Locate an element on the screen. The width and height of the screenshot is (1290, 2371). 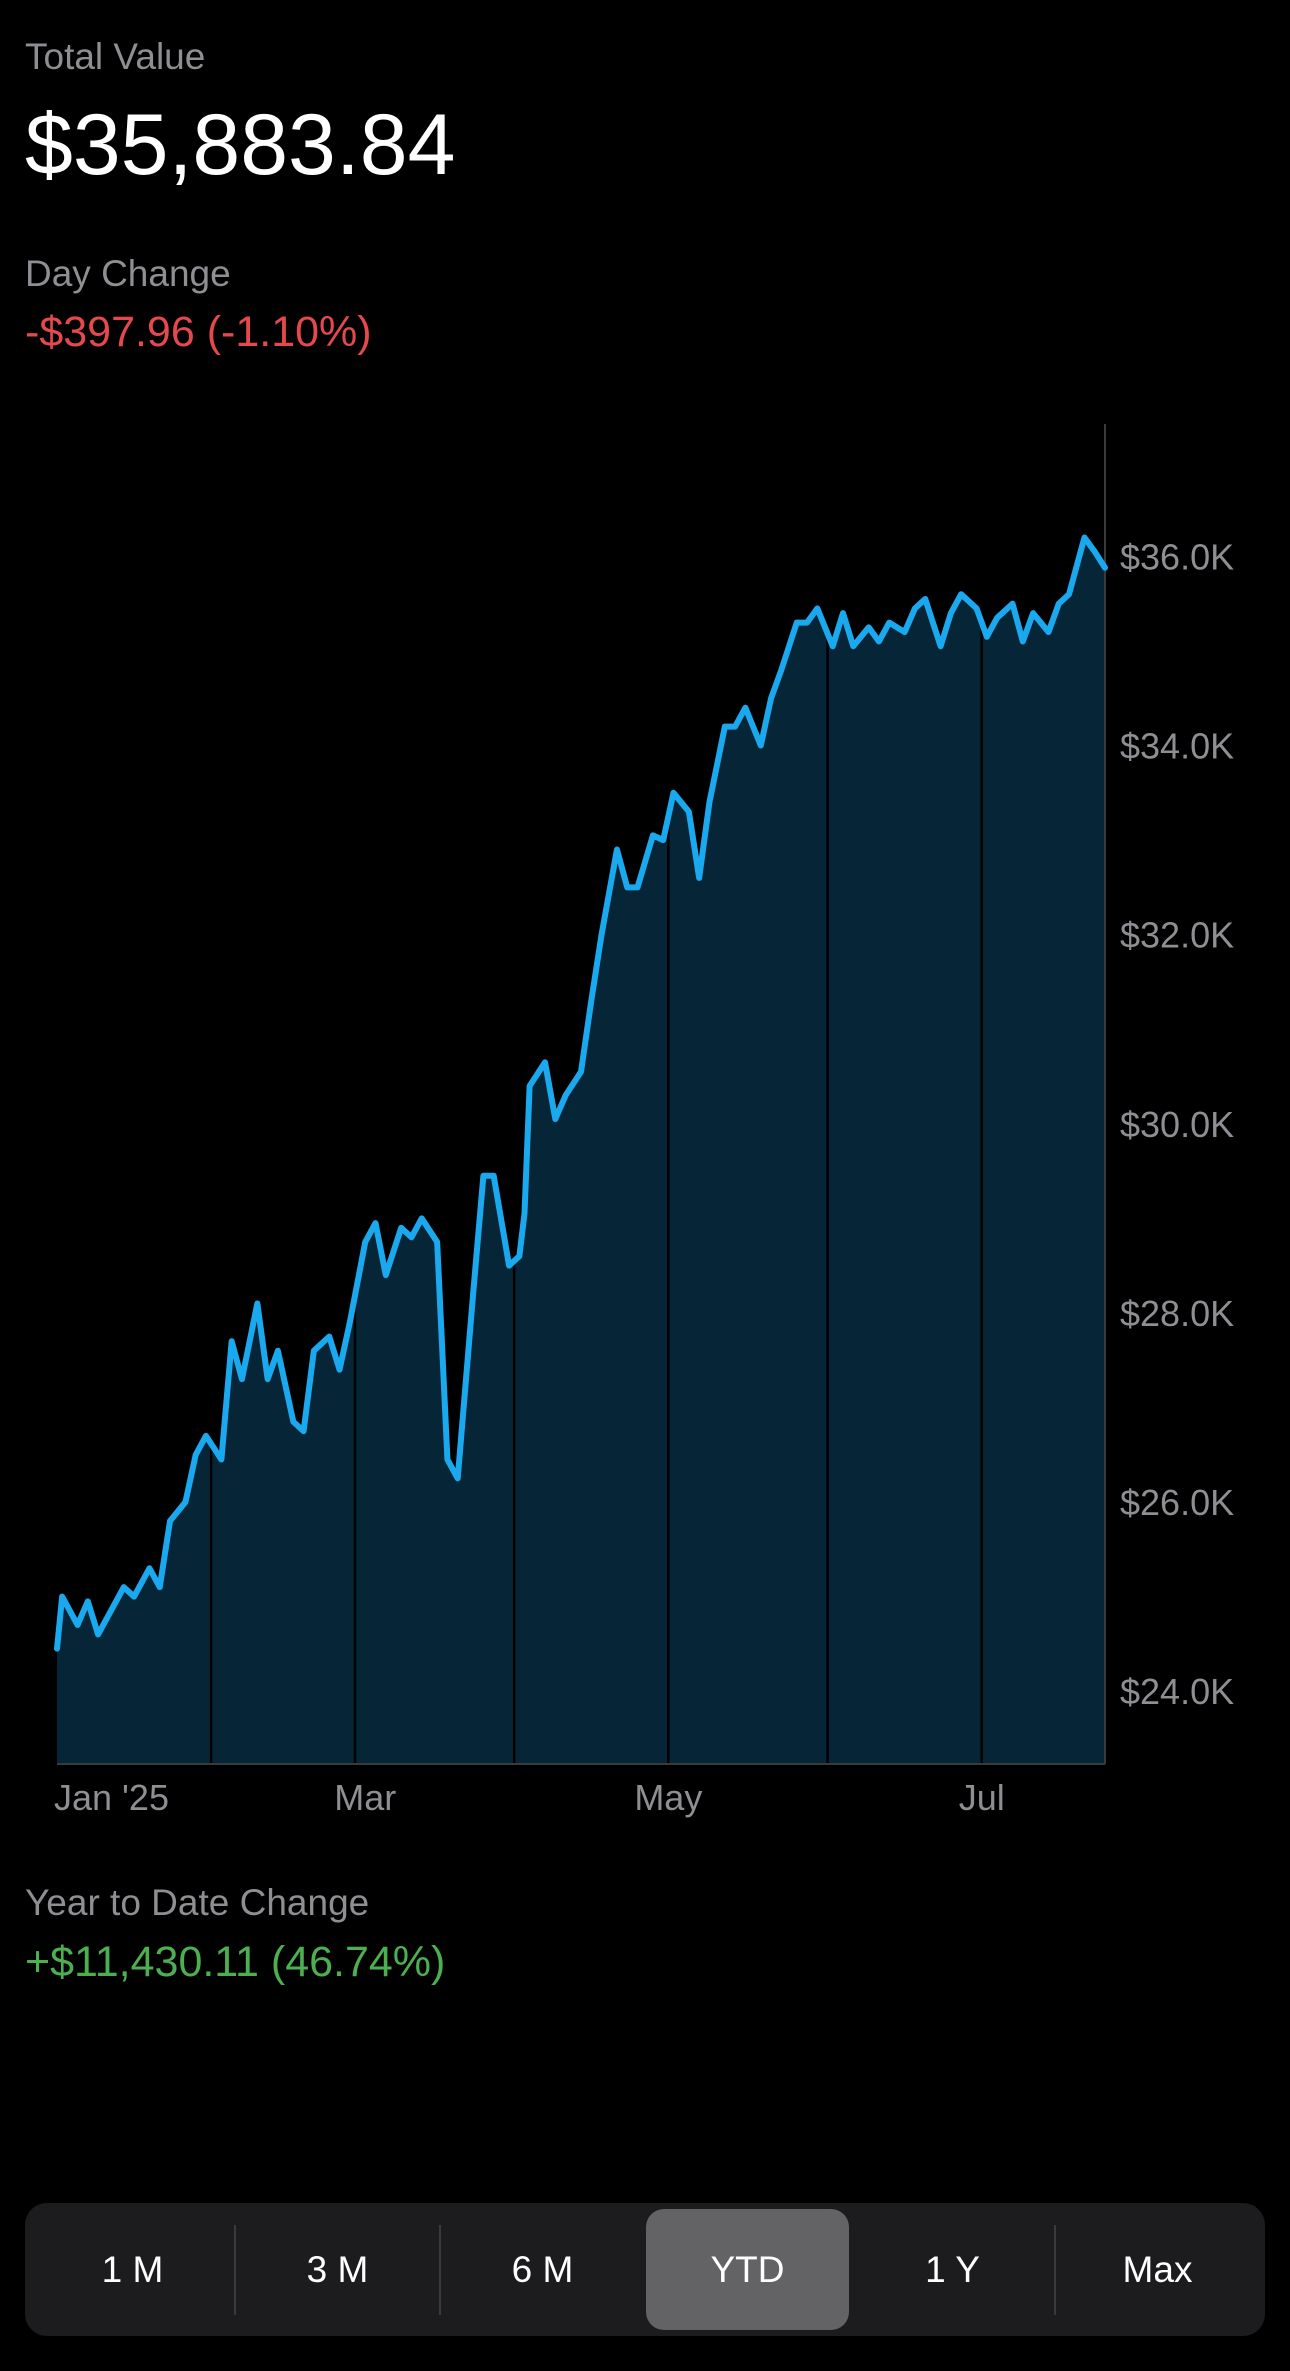
ytd-change-label: Year to Date Change is located at coordinates (197, 1902).